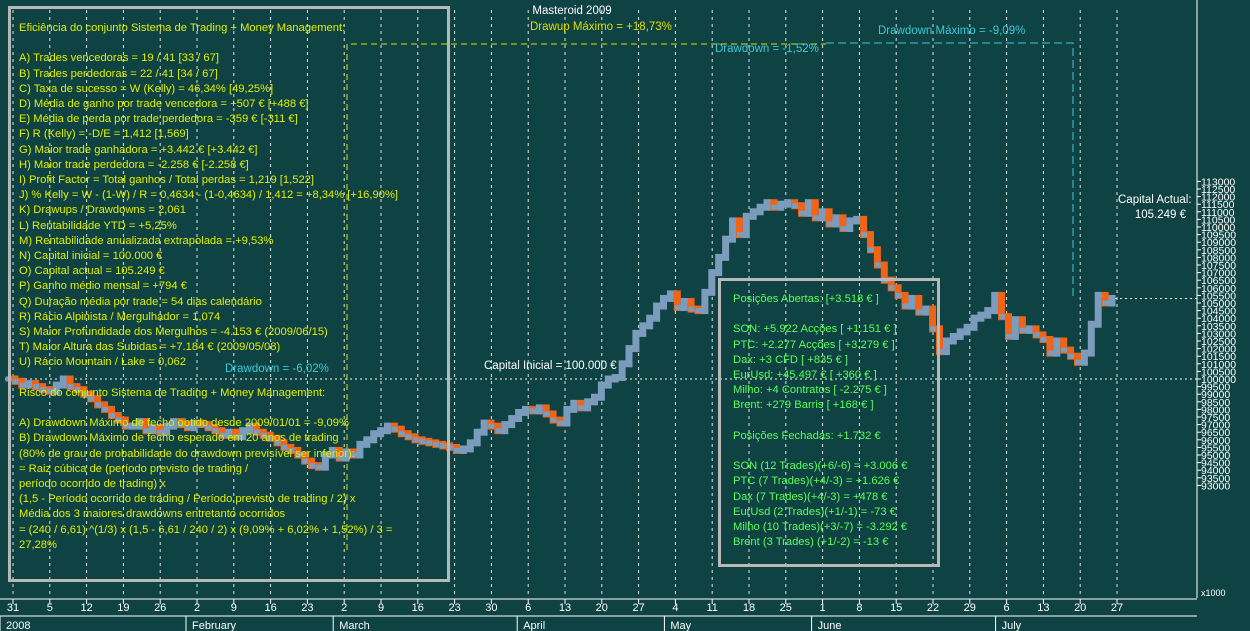 Image resolution: width=1250 pixels, height=631 pixels. I want to click on x-tick-label: 30, so click(491, 608).